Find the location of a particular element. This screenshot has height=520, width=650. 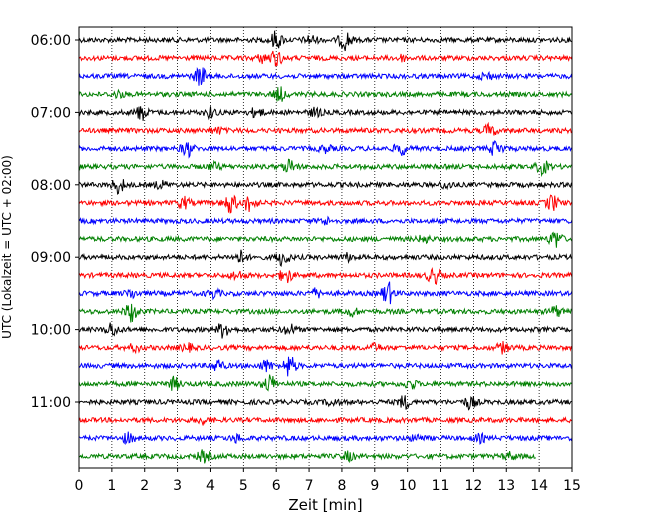

y-tick-label: 11:00 is located at coordinates (51, 403).